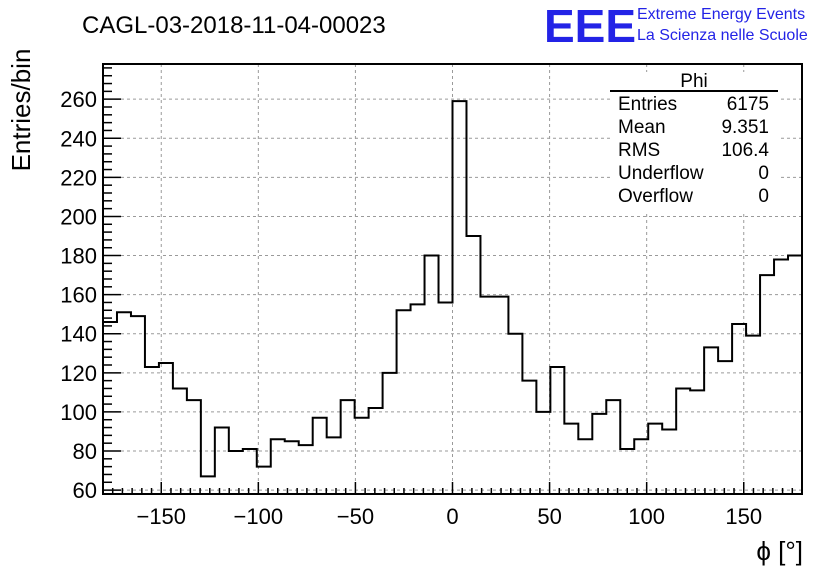 The height and width of the screenshot is (572, 836). I want to click on x-axis-title: ϕ [°], so click(779, 551).